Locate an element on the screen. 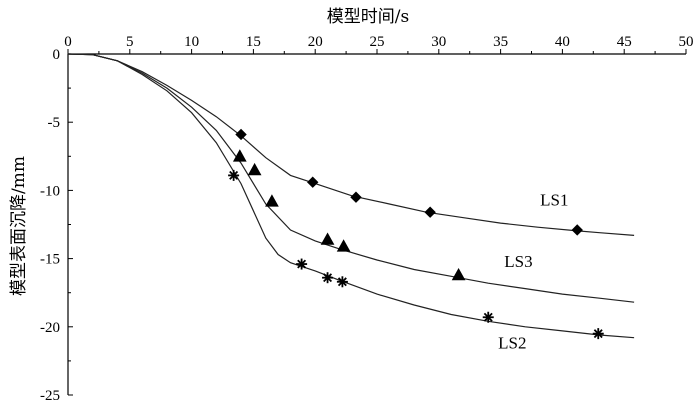 The width and height of the screenshot is (700, 408). series-label-ls1: LS1 is located at coordinates (554, 199).